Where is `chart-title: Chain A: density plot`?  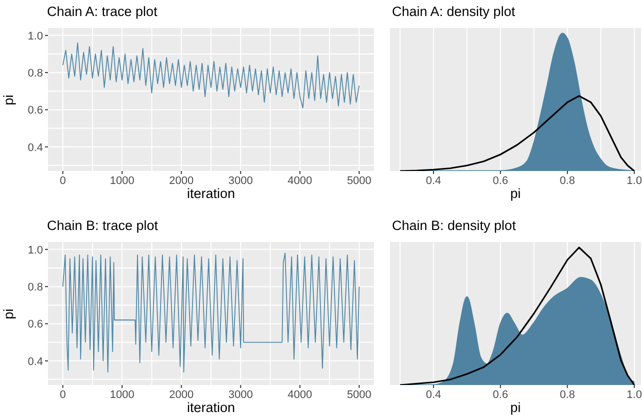 chart-title: Chain A: density plot is located at coordinates (454, 11).